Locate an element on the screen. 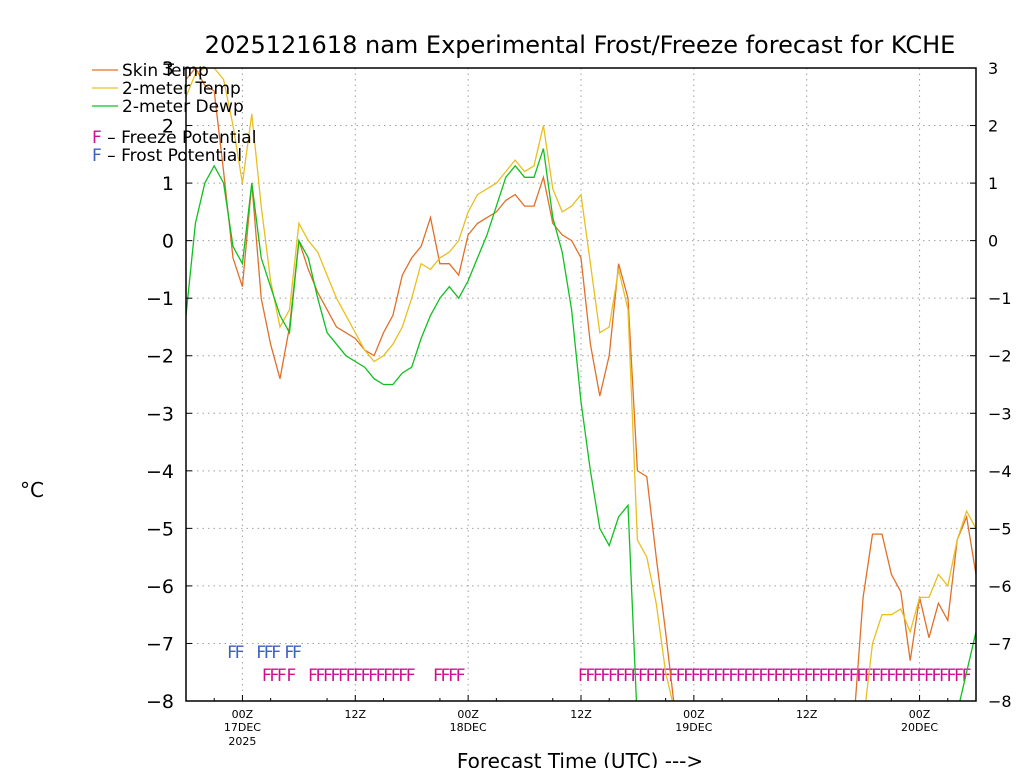 The image size is (1024, 768). potential-legend-label: F – Freeze Potential is located at coordinates (174, 138).